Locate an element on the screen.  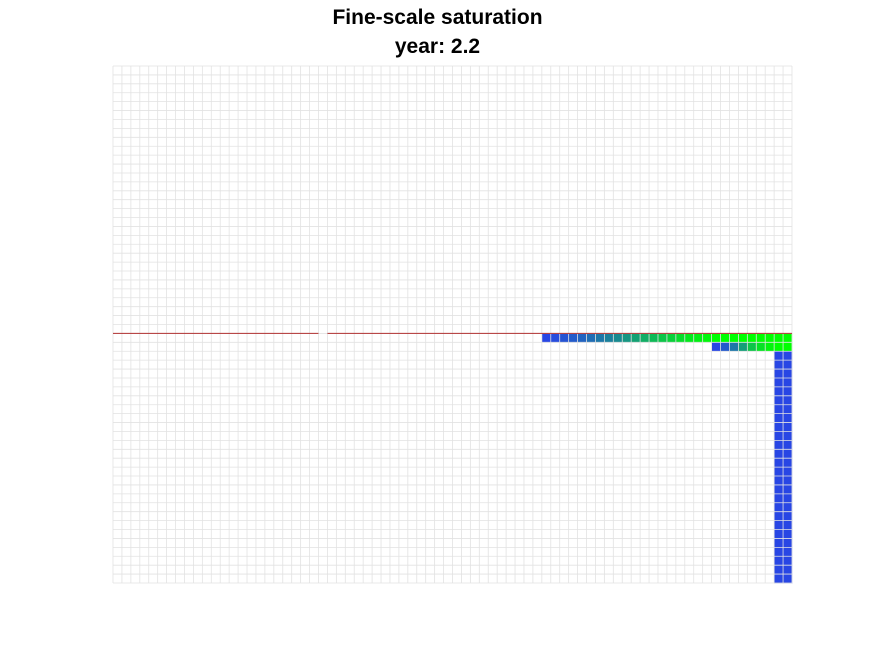
saturation-cells-layer is located at coordinates (667, 458).